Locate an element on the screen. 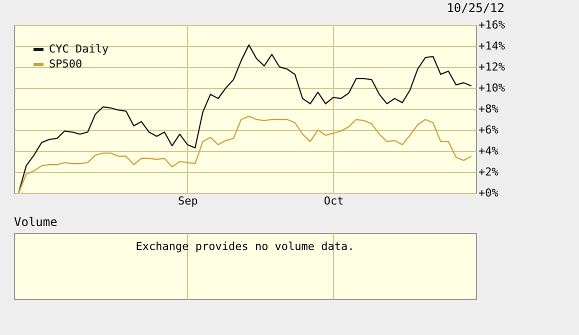 The height and width of the screenshot is (335, 579). text: Volume is located at coordinates (36, 222).